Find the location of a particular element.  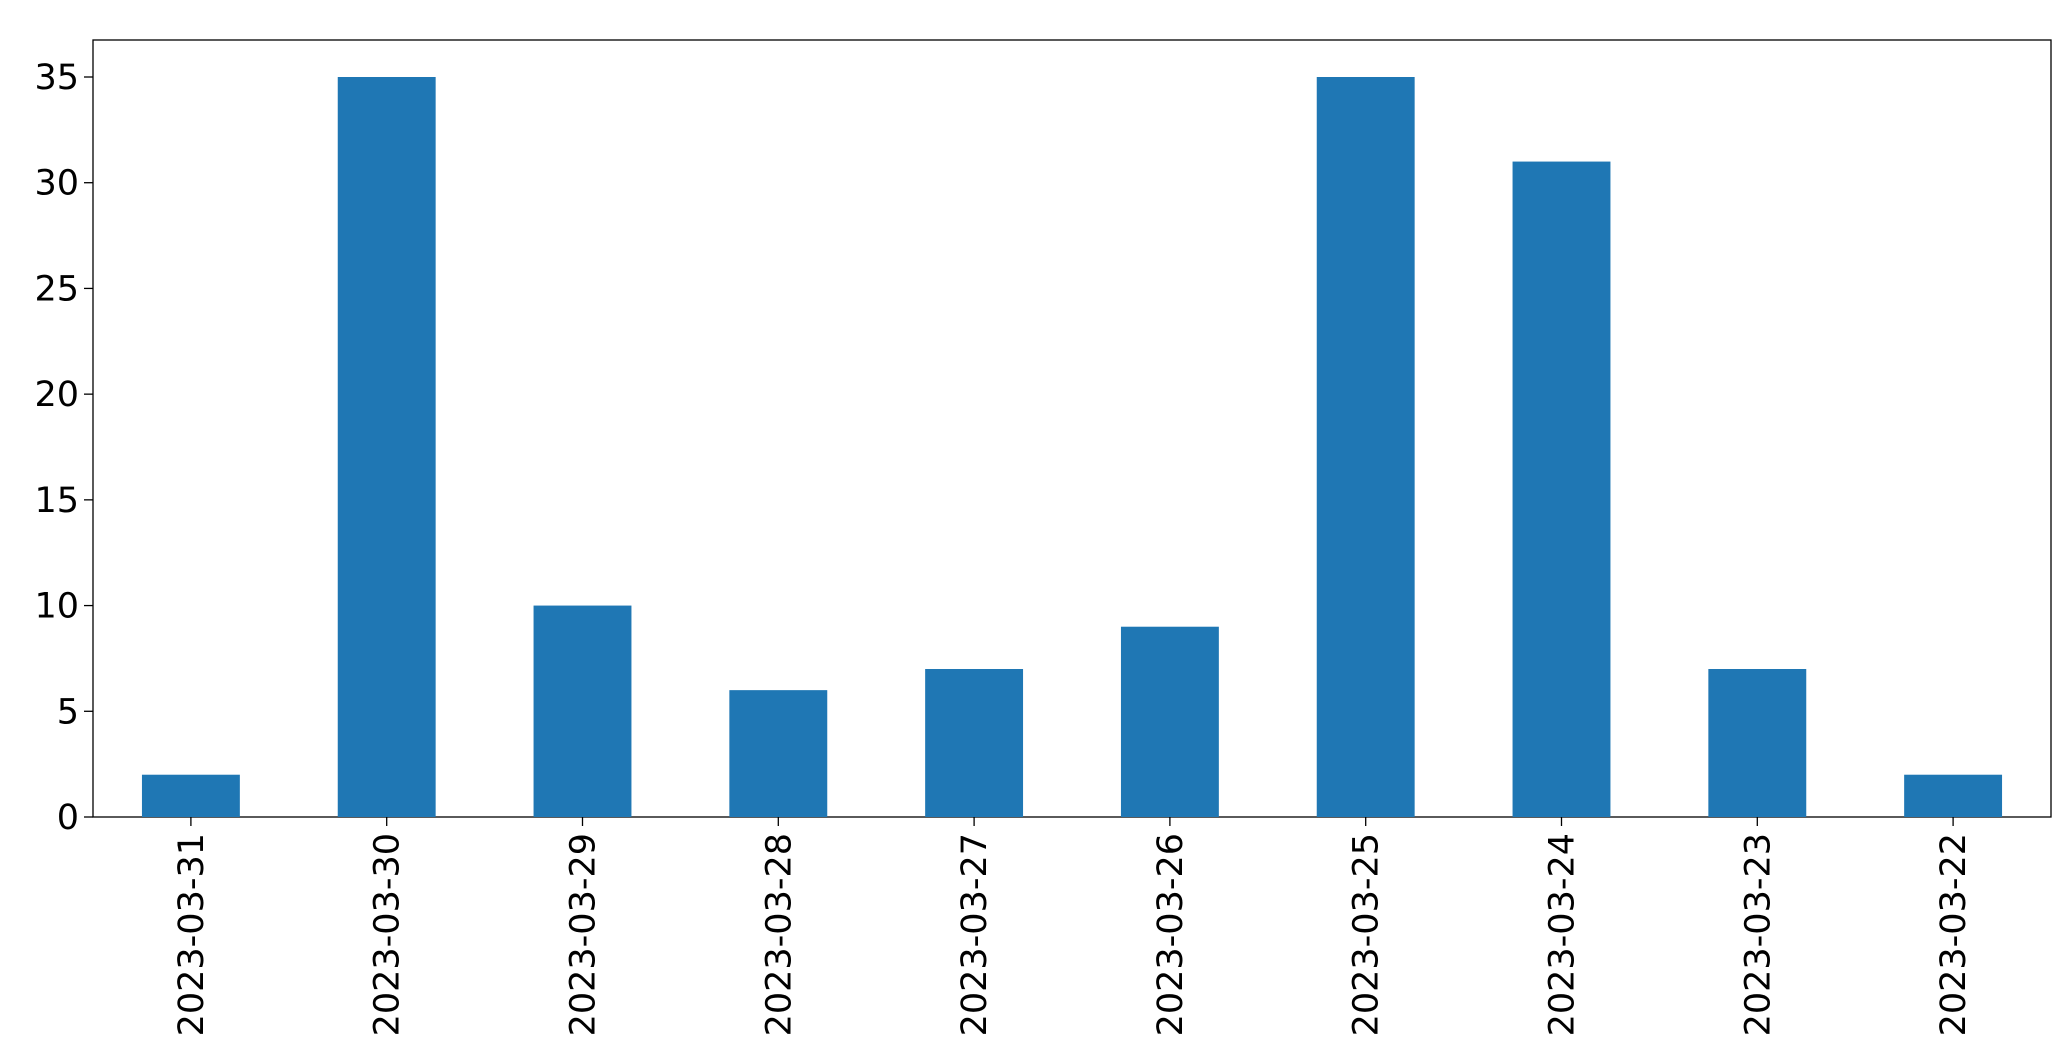

y-tick-label: 35 is located at coordinates (56, 78).